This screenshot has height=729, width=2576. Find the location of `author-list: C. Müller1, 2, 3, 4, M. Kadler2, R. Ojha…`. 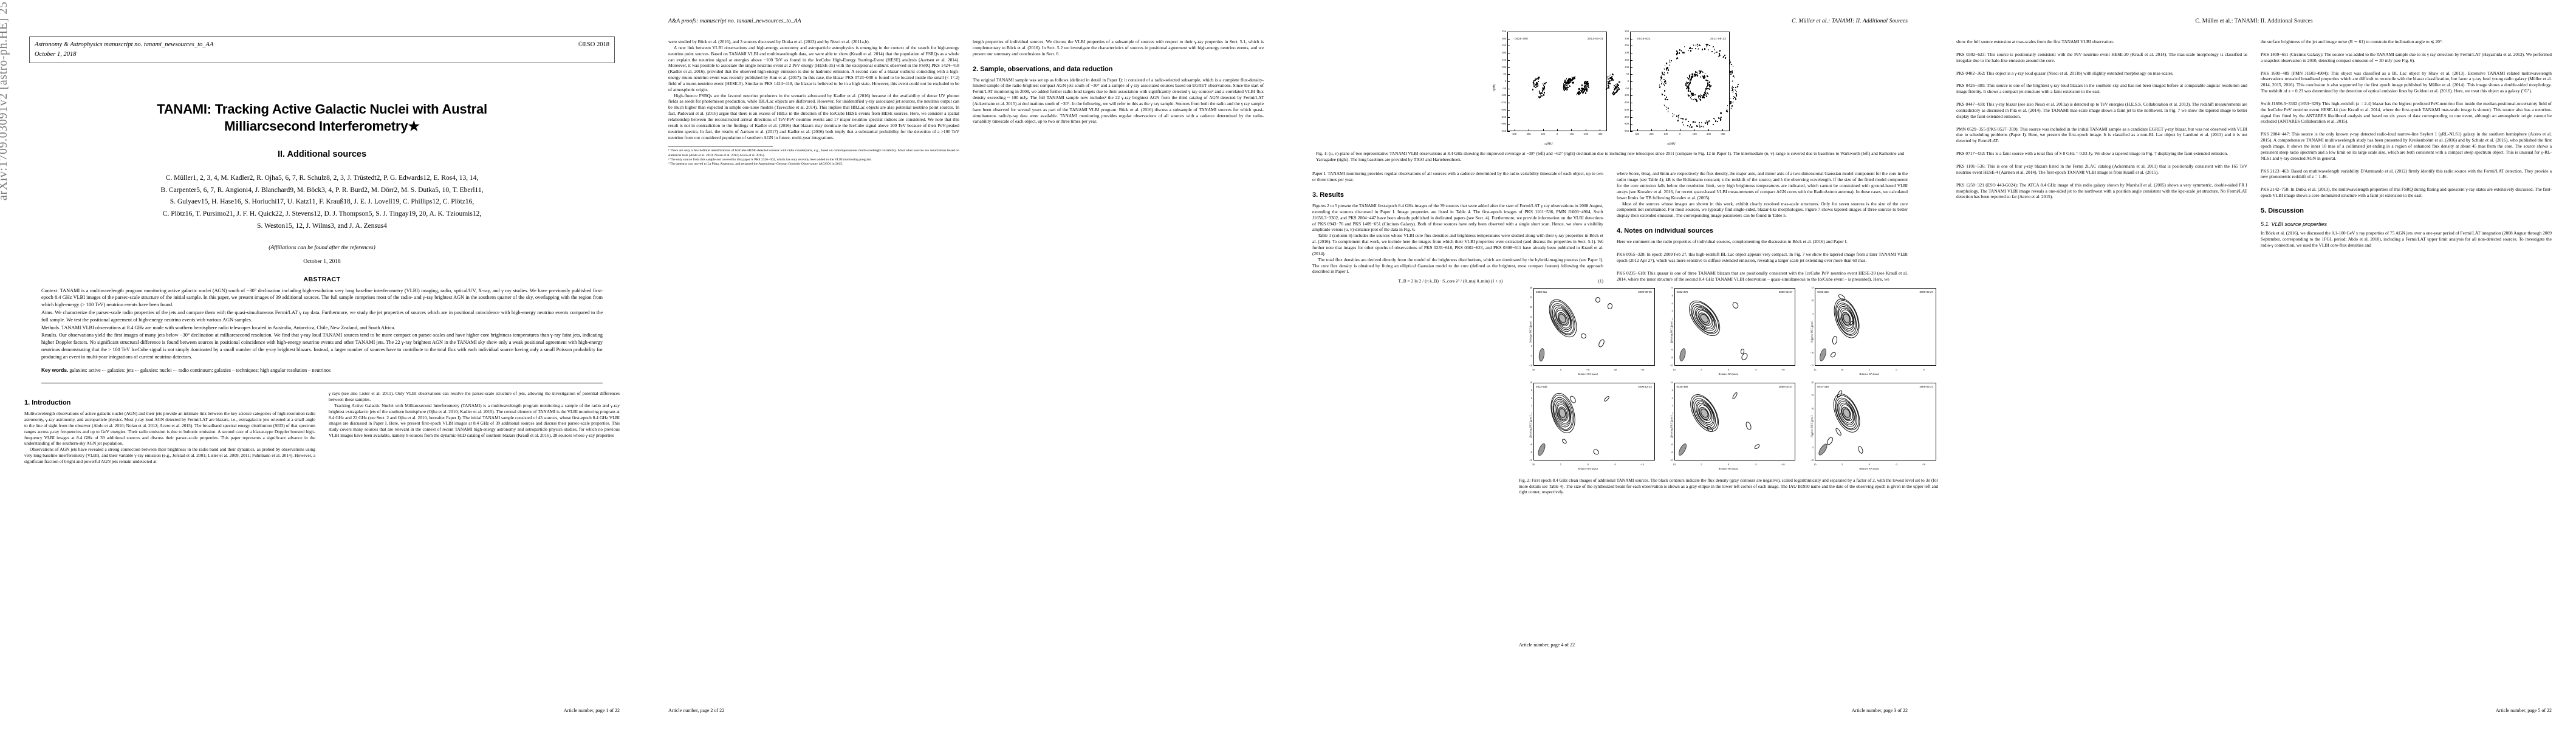

author-list: C. Müller1, 2, 3, 4, M. Kadler2, R. Ojha… is located at coordinates (322, 203).